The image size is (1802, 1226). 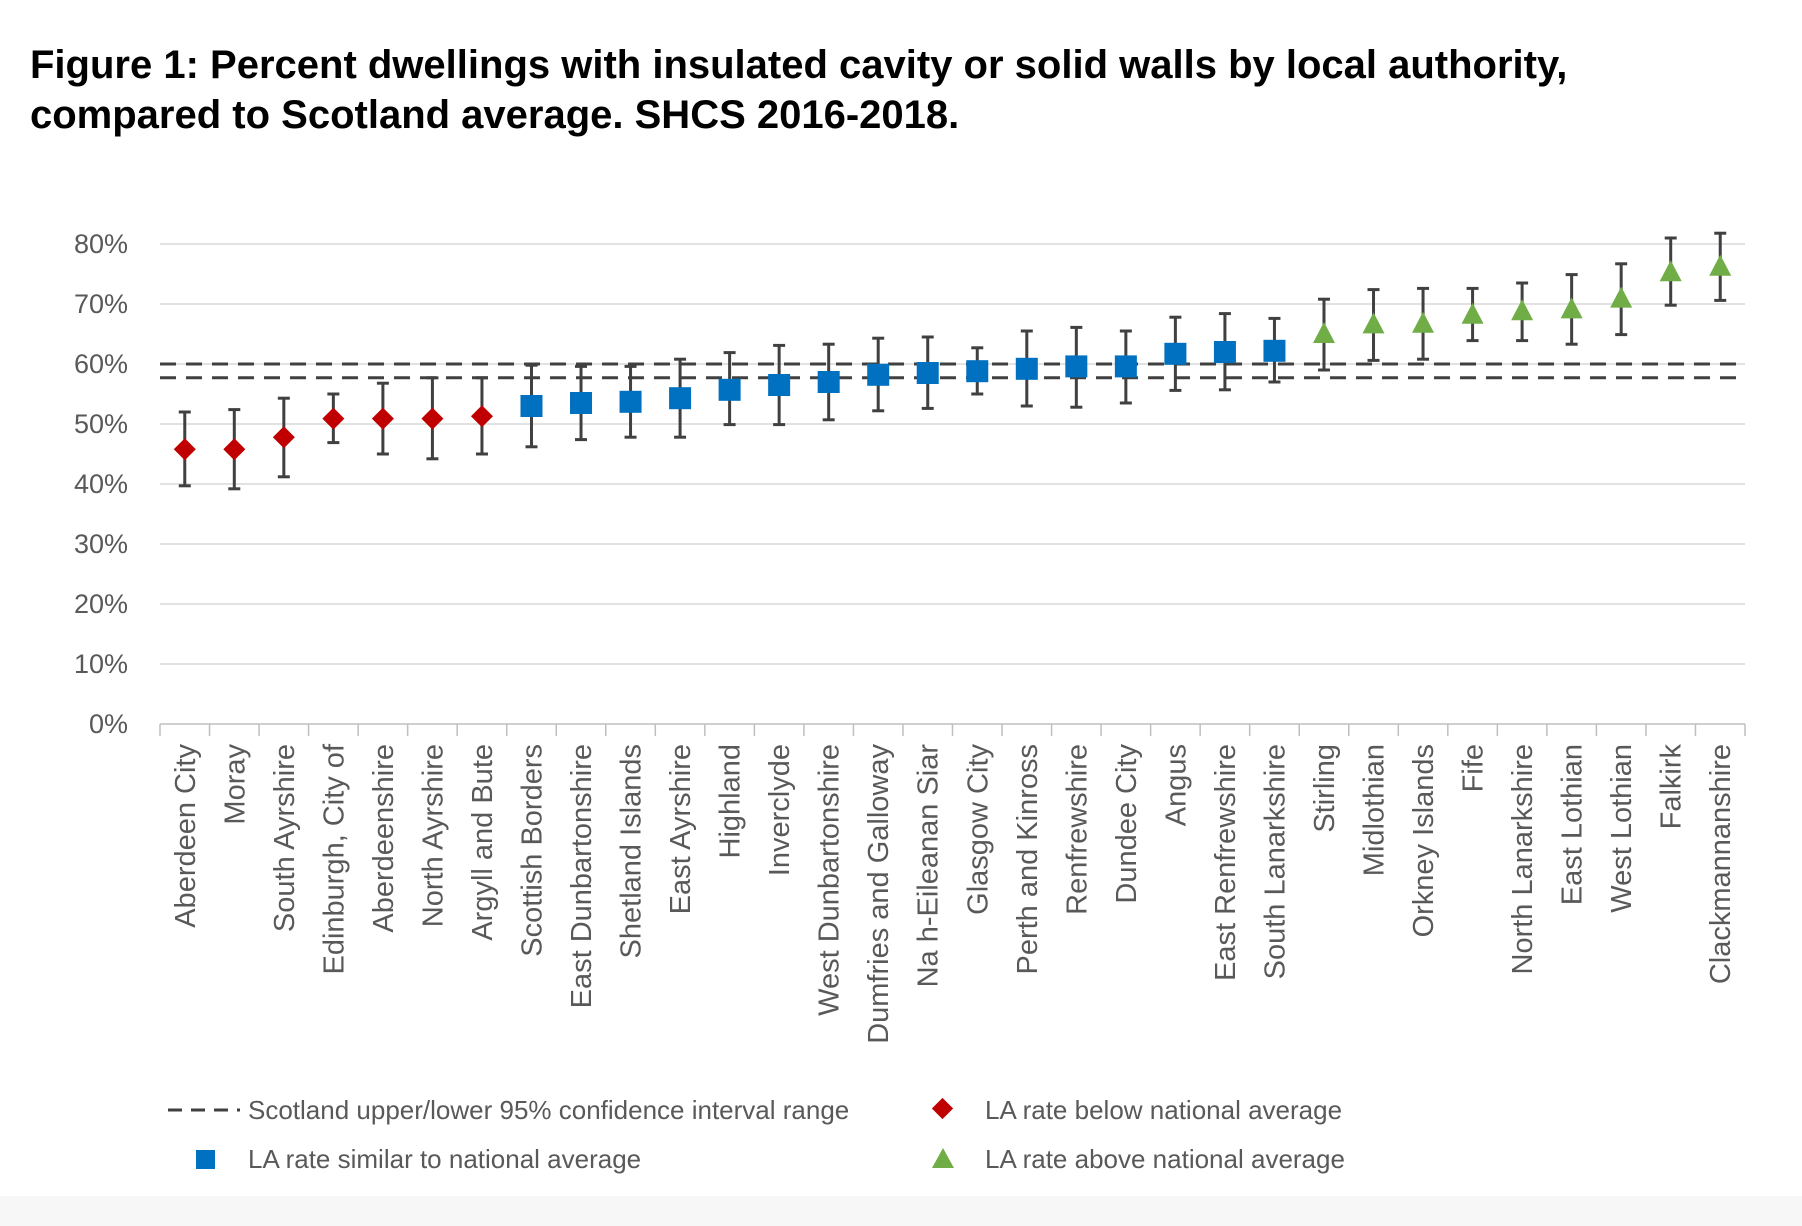 I want to click on marker-falkirk, so click(x=1670, y=271).